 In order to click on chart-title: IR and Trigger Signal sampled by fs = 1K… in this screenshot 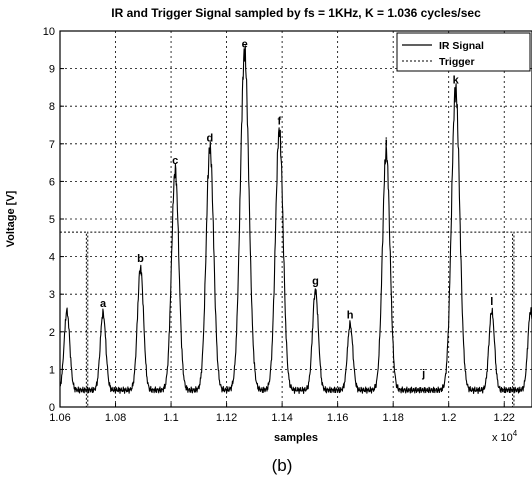, I will do `click(296, 13)`.